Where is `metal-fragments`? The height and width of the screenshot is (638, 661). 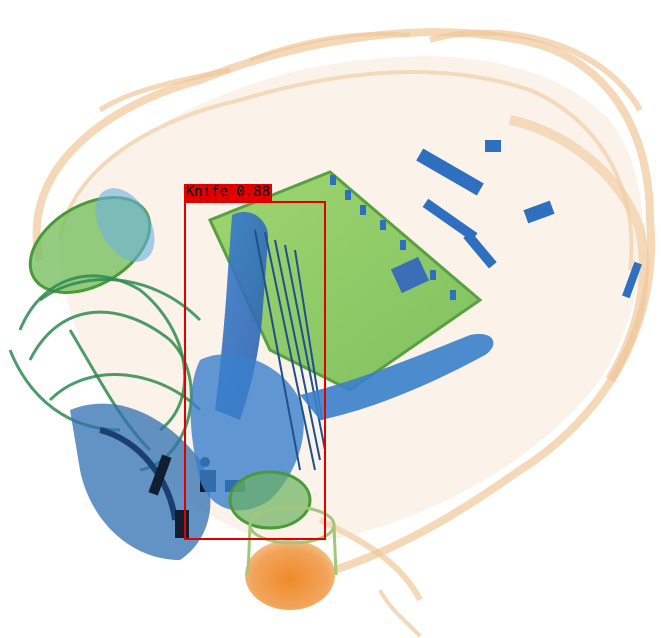
metal-fragments is located at coordinates (529, 219).